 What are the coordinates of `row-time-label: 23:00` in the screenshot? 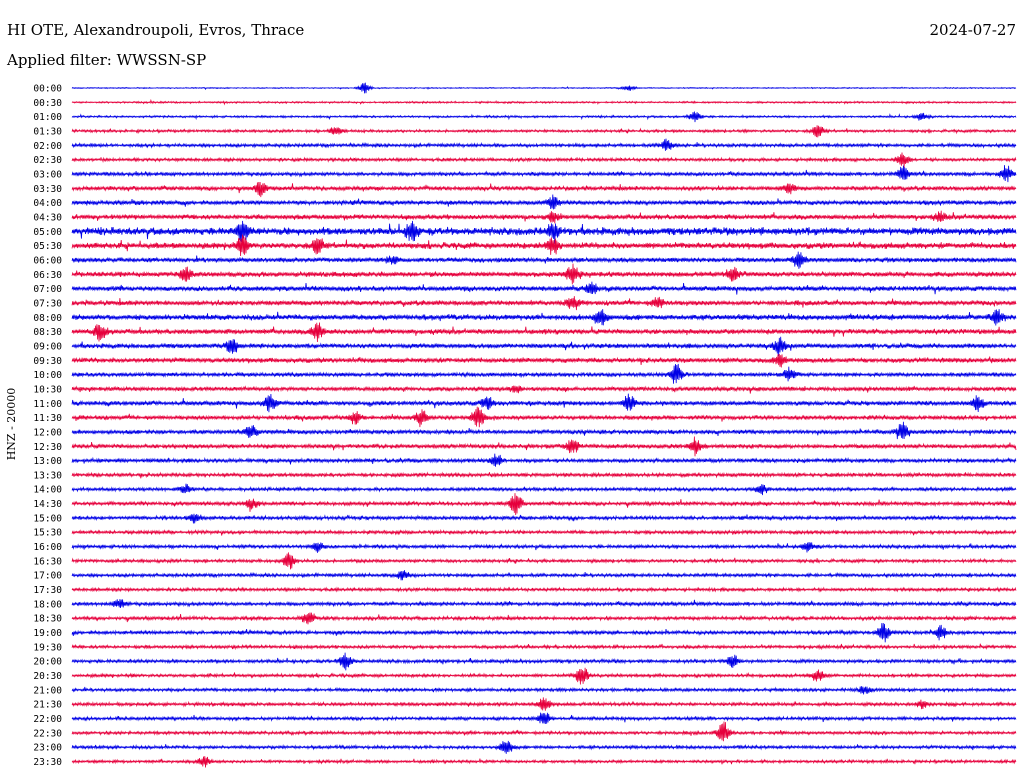 It's located at (47, 748).